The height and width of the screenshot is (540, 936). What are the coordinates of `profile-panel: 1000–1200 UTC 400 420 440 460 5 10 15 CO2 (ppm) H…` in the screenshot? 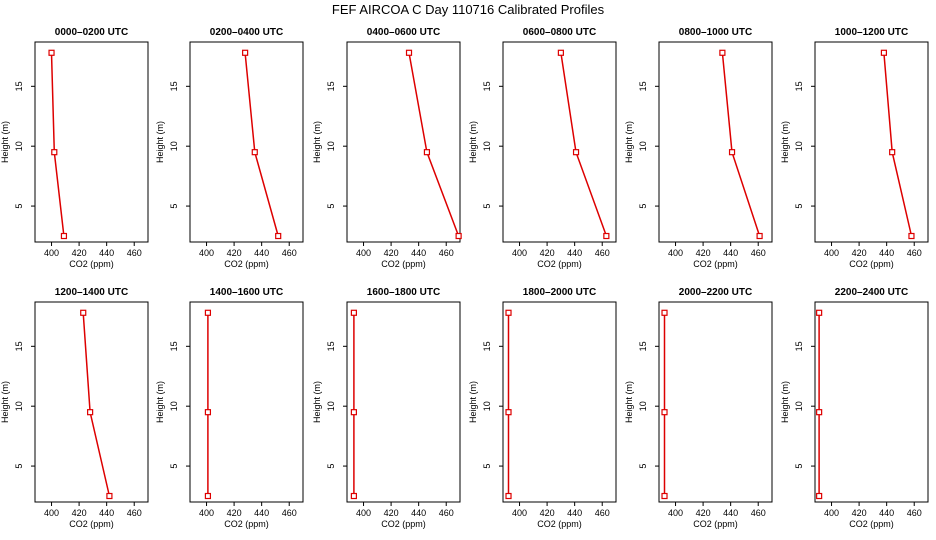 It's located at (854, 148).